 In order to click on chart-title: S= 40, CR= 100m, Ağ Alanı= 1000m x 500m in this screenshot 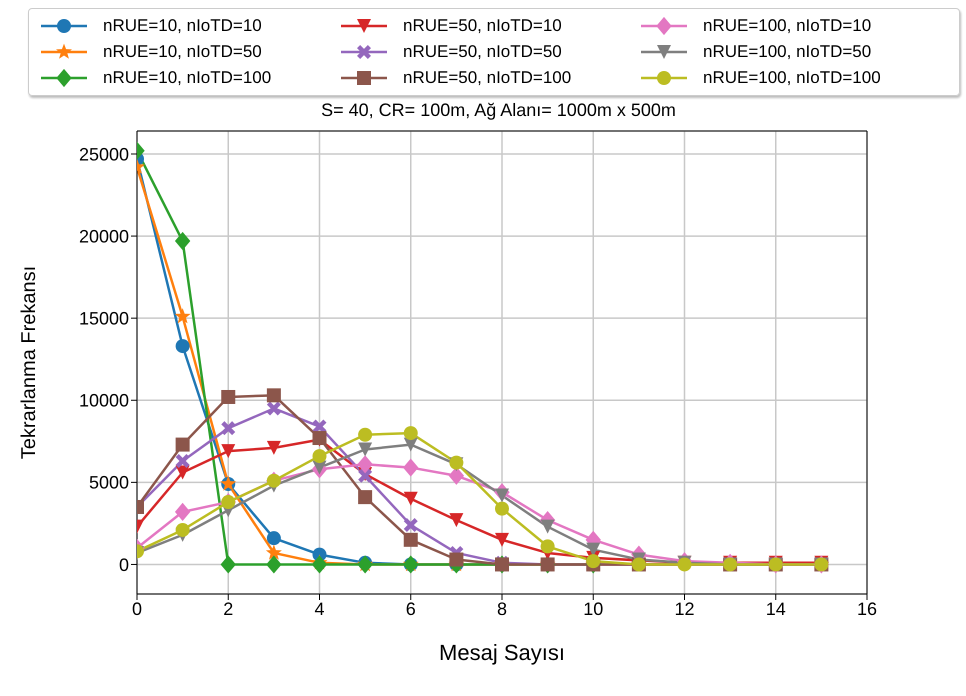, I will do `click(498, 111)`.